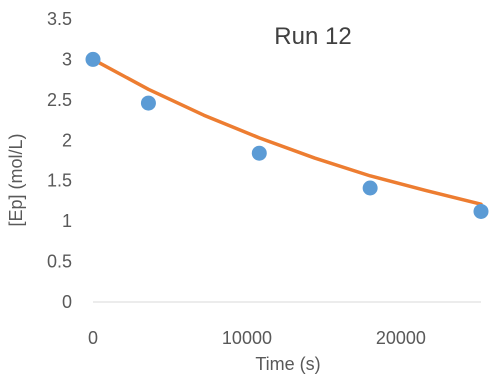  Describe the element at coordinates (287, 364) in the screenshot. I see `x-axis-title: Time (s)` at that location.